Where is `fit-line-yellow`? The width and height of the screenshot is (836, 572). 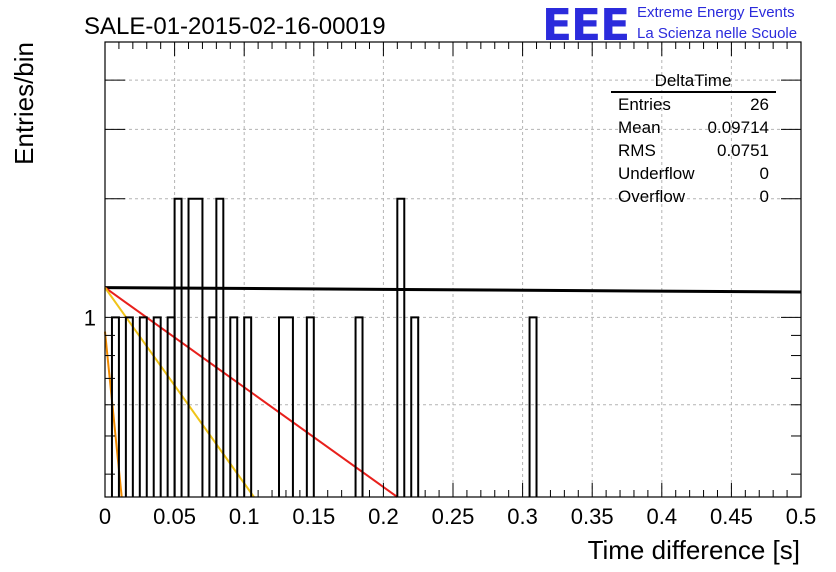
fit-line-yellow is located at coordinates (179, 392).